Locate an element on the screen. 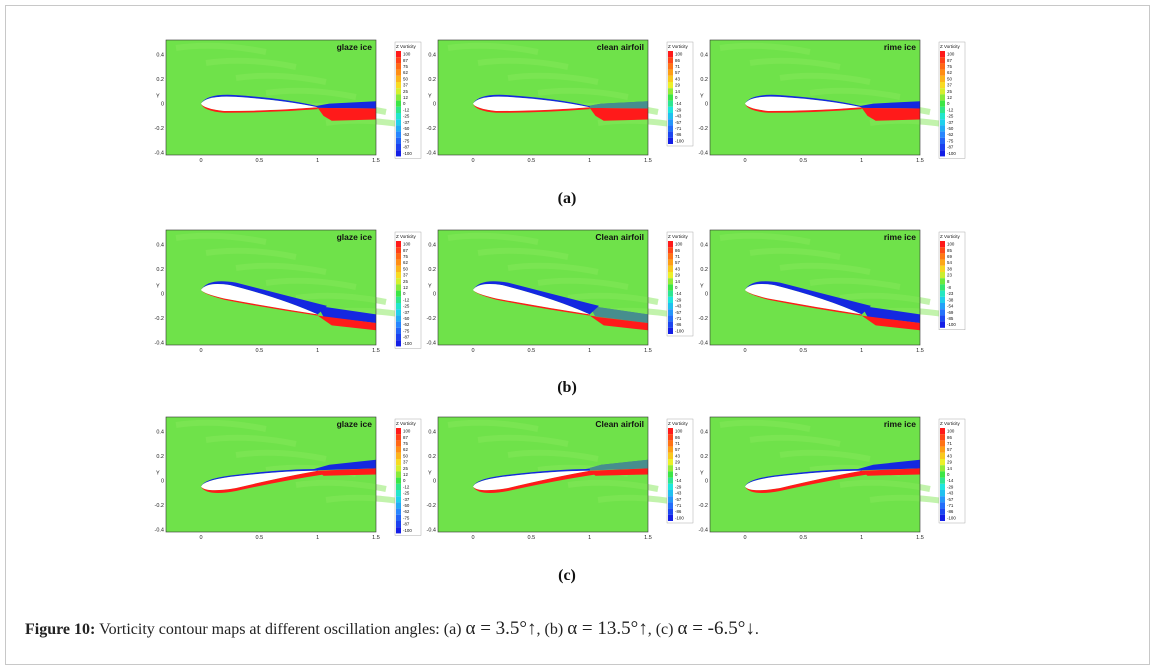 The height and width of the screenshot is (672, 1156). legend-level-label: 43 is located at coordinates (949, 455).